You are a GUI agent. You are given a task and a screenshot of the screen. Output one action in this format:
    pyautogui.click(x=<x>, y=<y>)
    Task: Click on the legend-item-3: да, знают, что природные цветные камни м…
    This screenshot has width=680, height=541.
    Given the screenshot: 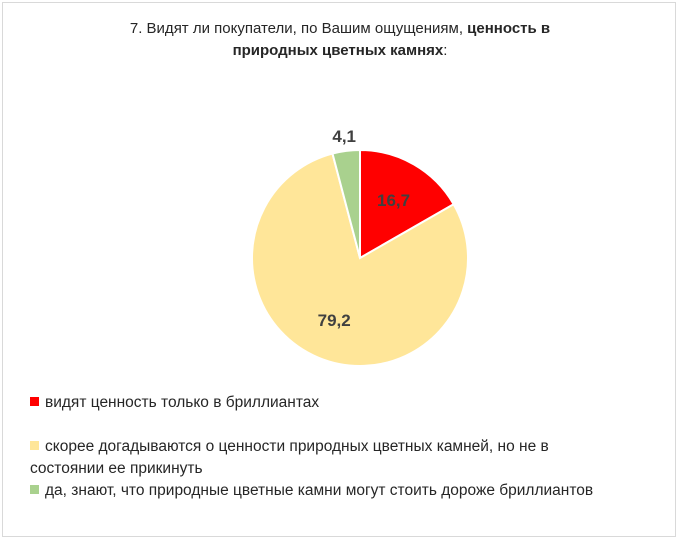 What is the action you would take?
    pyautogui.click(x=311, y=491)
    